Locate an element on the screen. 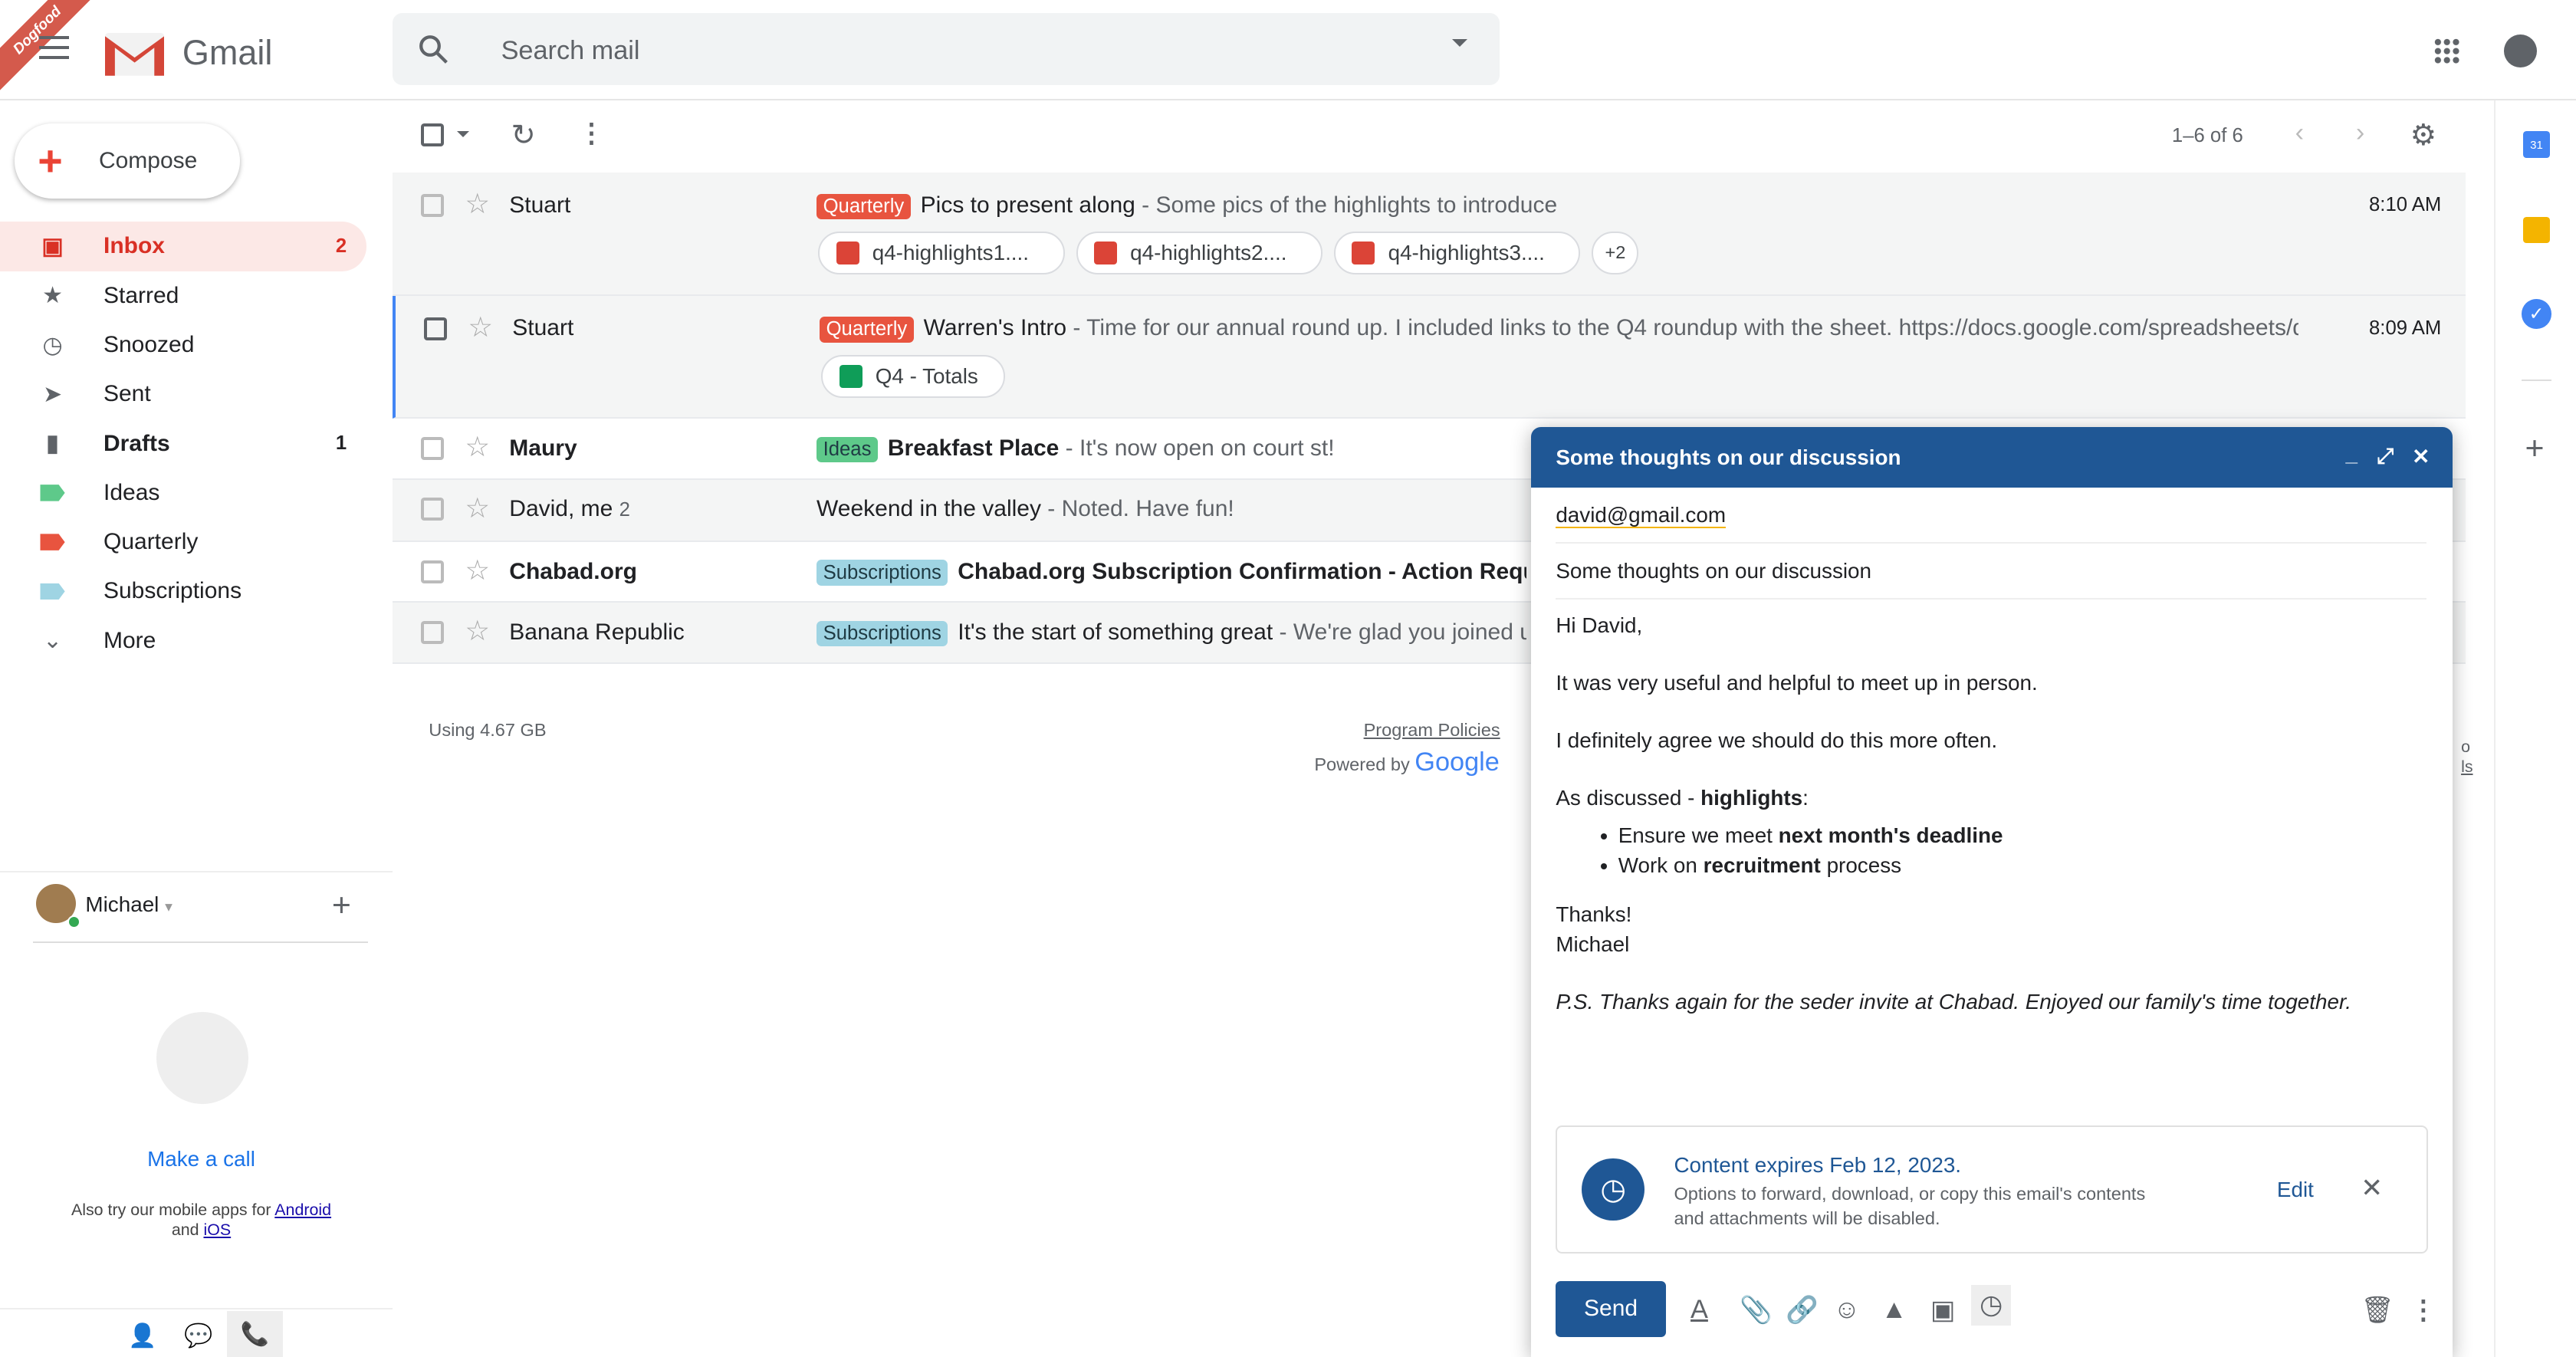  program-policies-link: Program Policies is located at coordinates (1431, 729).